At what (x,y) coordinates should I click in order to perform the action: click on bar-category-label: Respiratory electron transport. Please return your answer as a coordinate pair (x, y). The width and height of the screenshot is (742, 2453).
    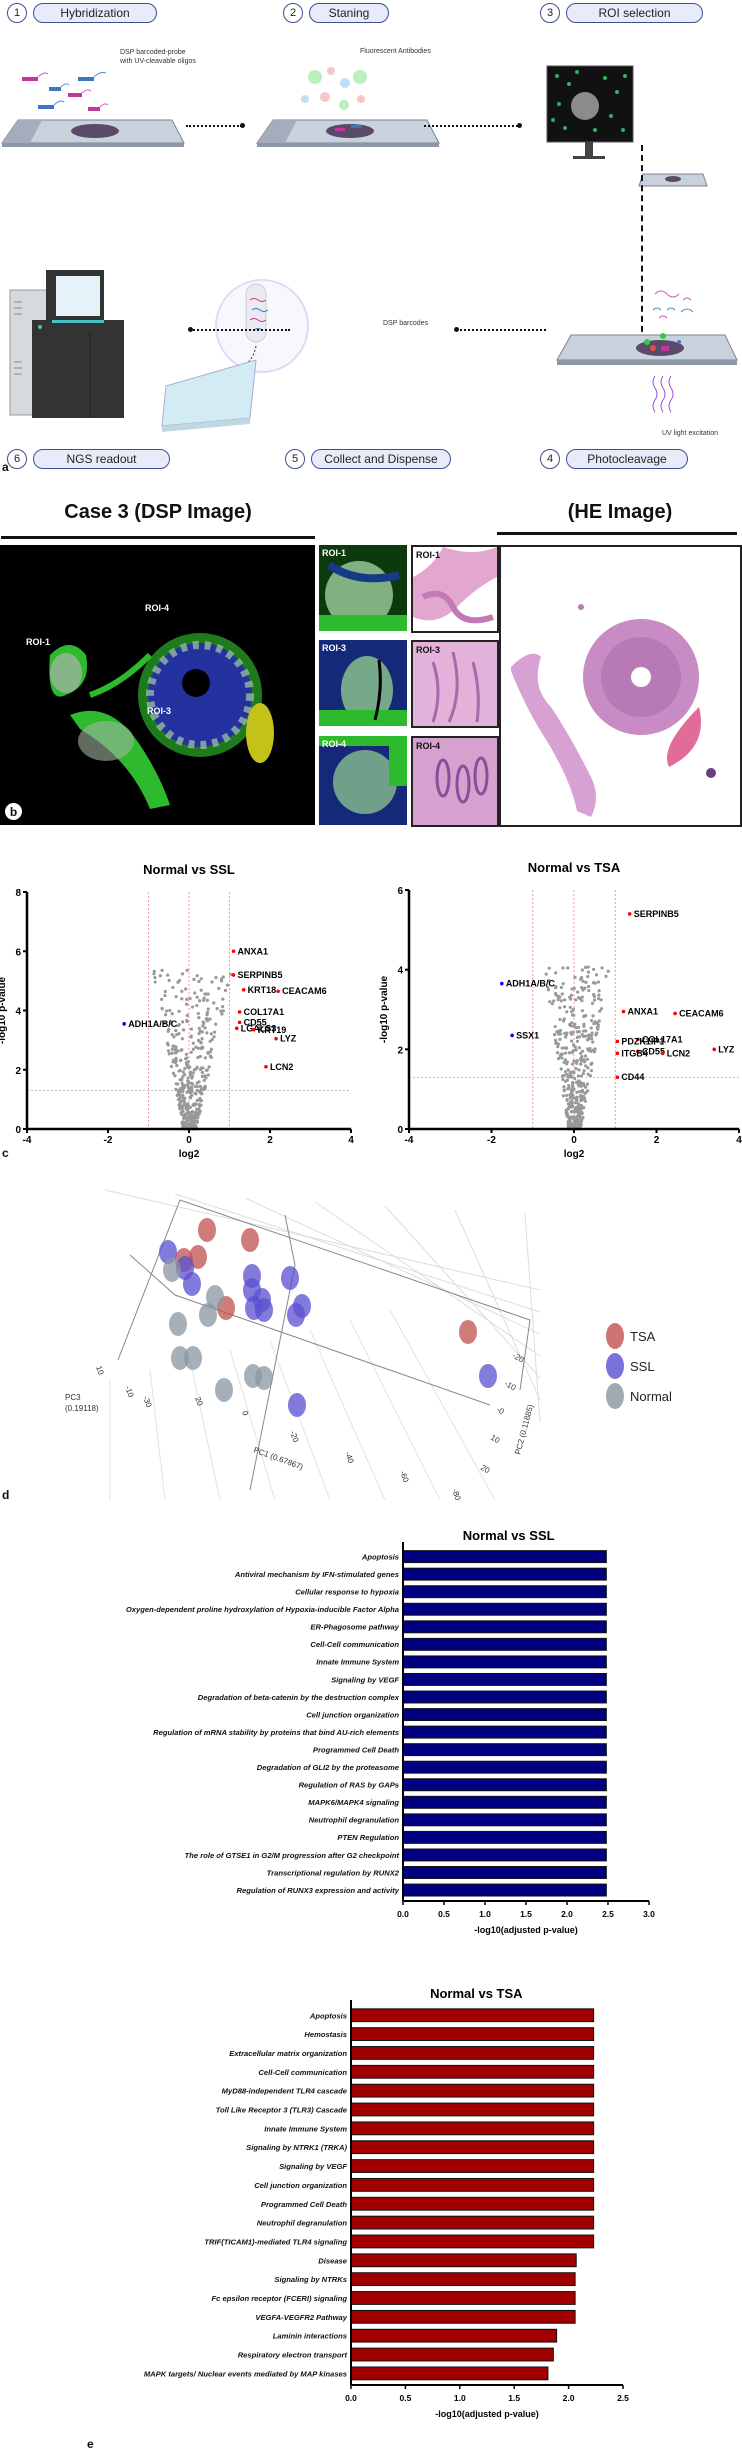
    Looking at the image, I should click on (293, 2355).